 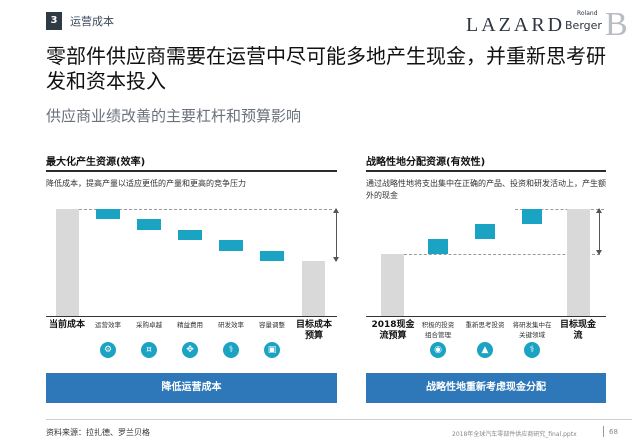 I want to click on section-number-badge: 3, so click(x=54, y=21).